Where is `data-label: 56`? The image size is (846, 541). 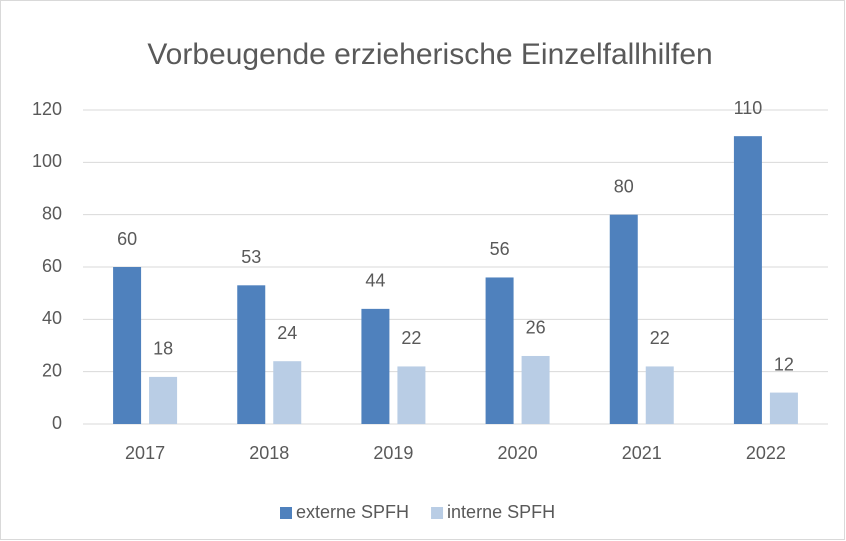 data-label: 56 is located at coordinates (500, 249).